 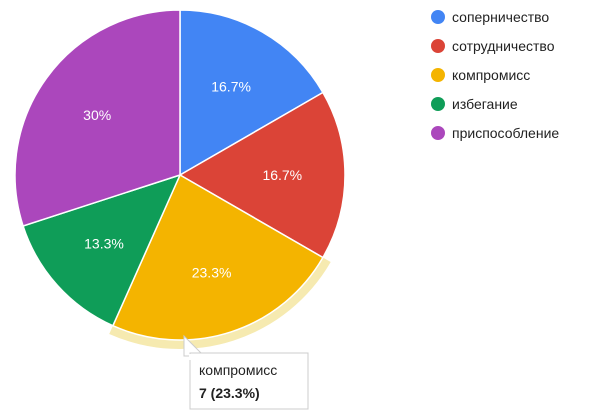 What do you see at coordinates (212, 272) in the screenshot?
I see `slice-label-2: 23.3%` at bounding box center [212, 272].